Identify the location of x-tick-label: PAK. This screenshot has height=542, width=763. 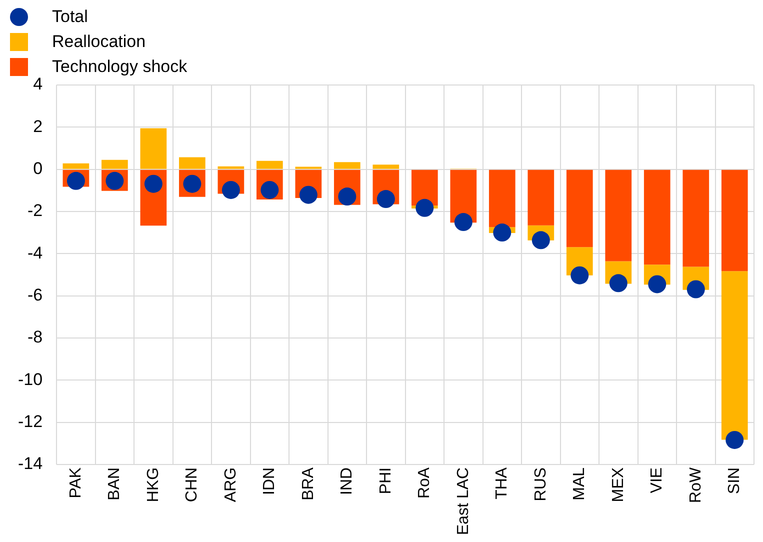
(75, 482).